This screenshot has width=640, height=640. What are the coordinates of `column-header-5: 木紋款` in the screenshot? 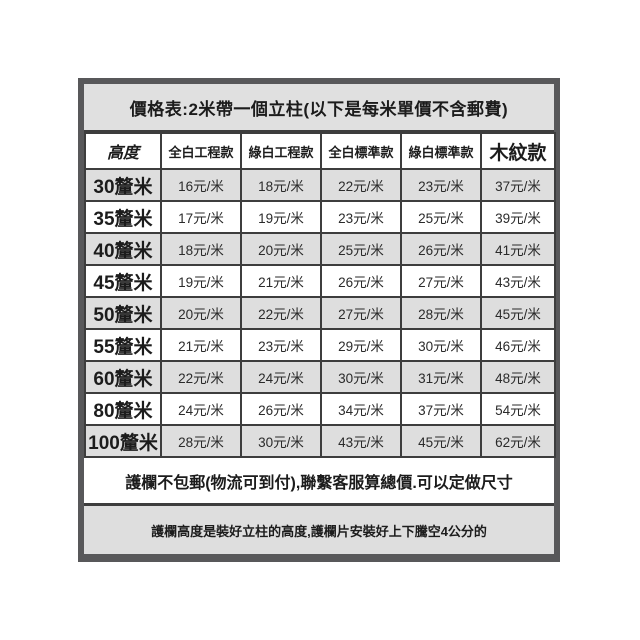 It's located at (518, 151).